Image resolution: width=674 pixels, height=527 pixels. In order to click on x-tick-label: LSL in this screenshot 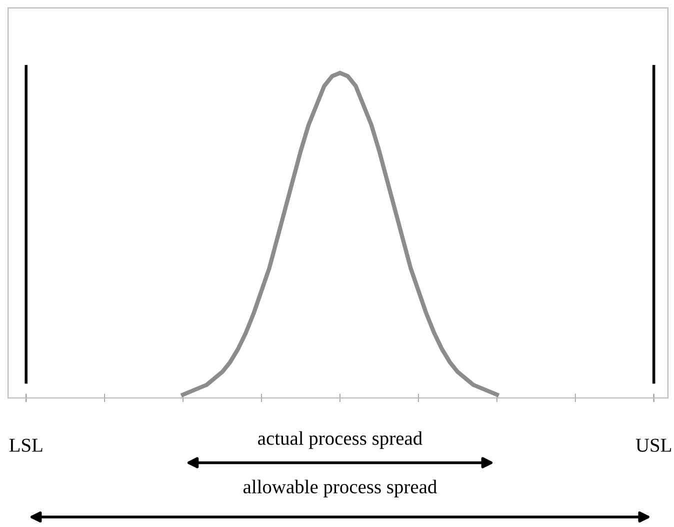, I will do `click(25, 445)`.